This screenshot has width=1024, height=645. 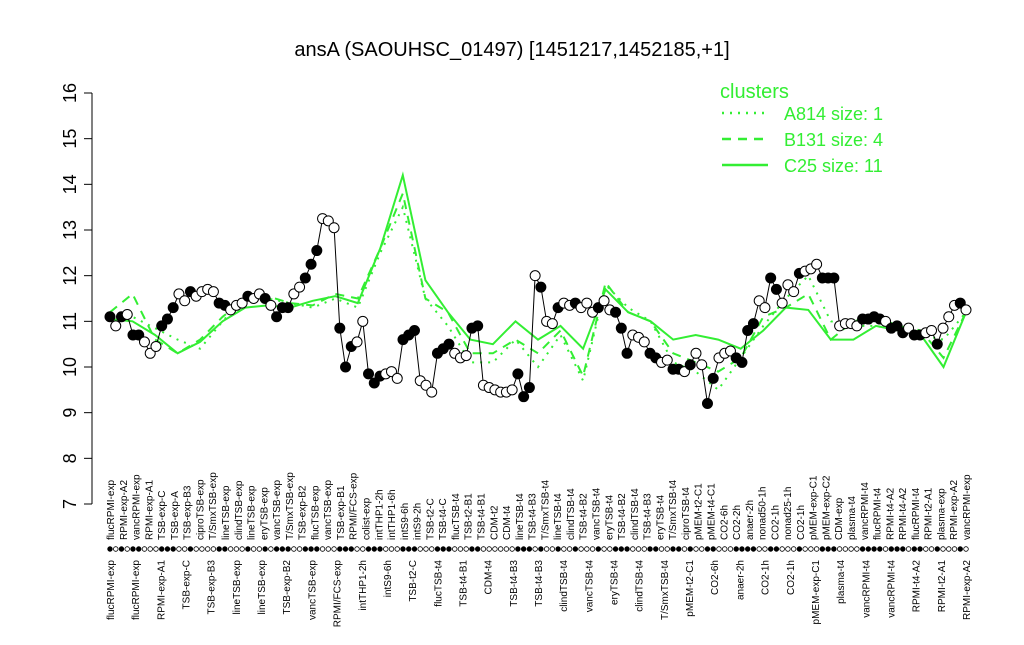 What do you see at coordinates (70, 93) in the screenshot?
I see `y-tick-label: 16` at bounding box center [70, 93].